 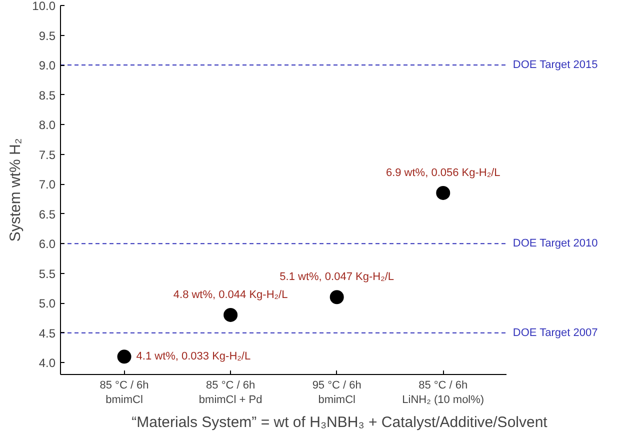 What do you see at coordinates (47, 35) in the screenshot?
I see `y-tick-label: 9.5` at bounding box center [47, 35].